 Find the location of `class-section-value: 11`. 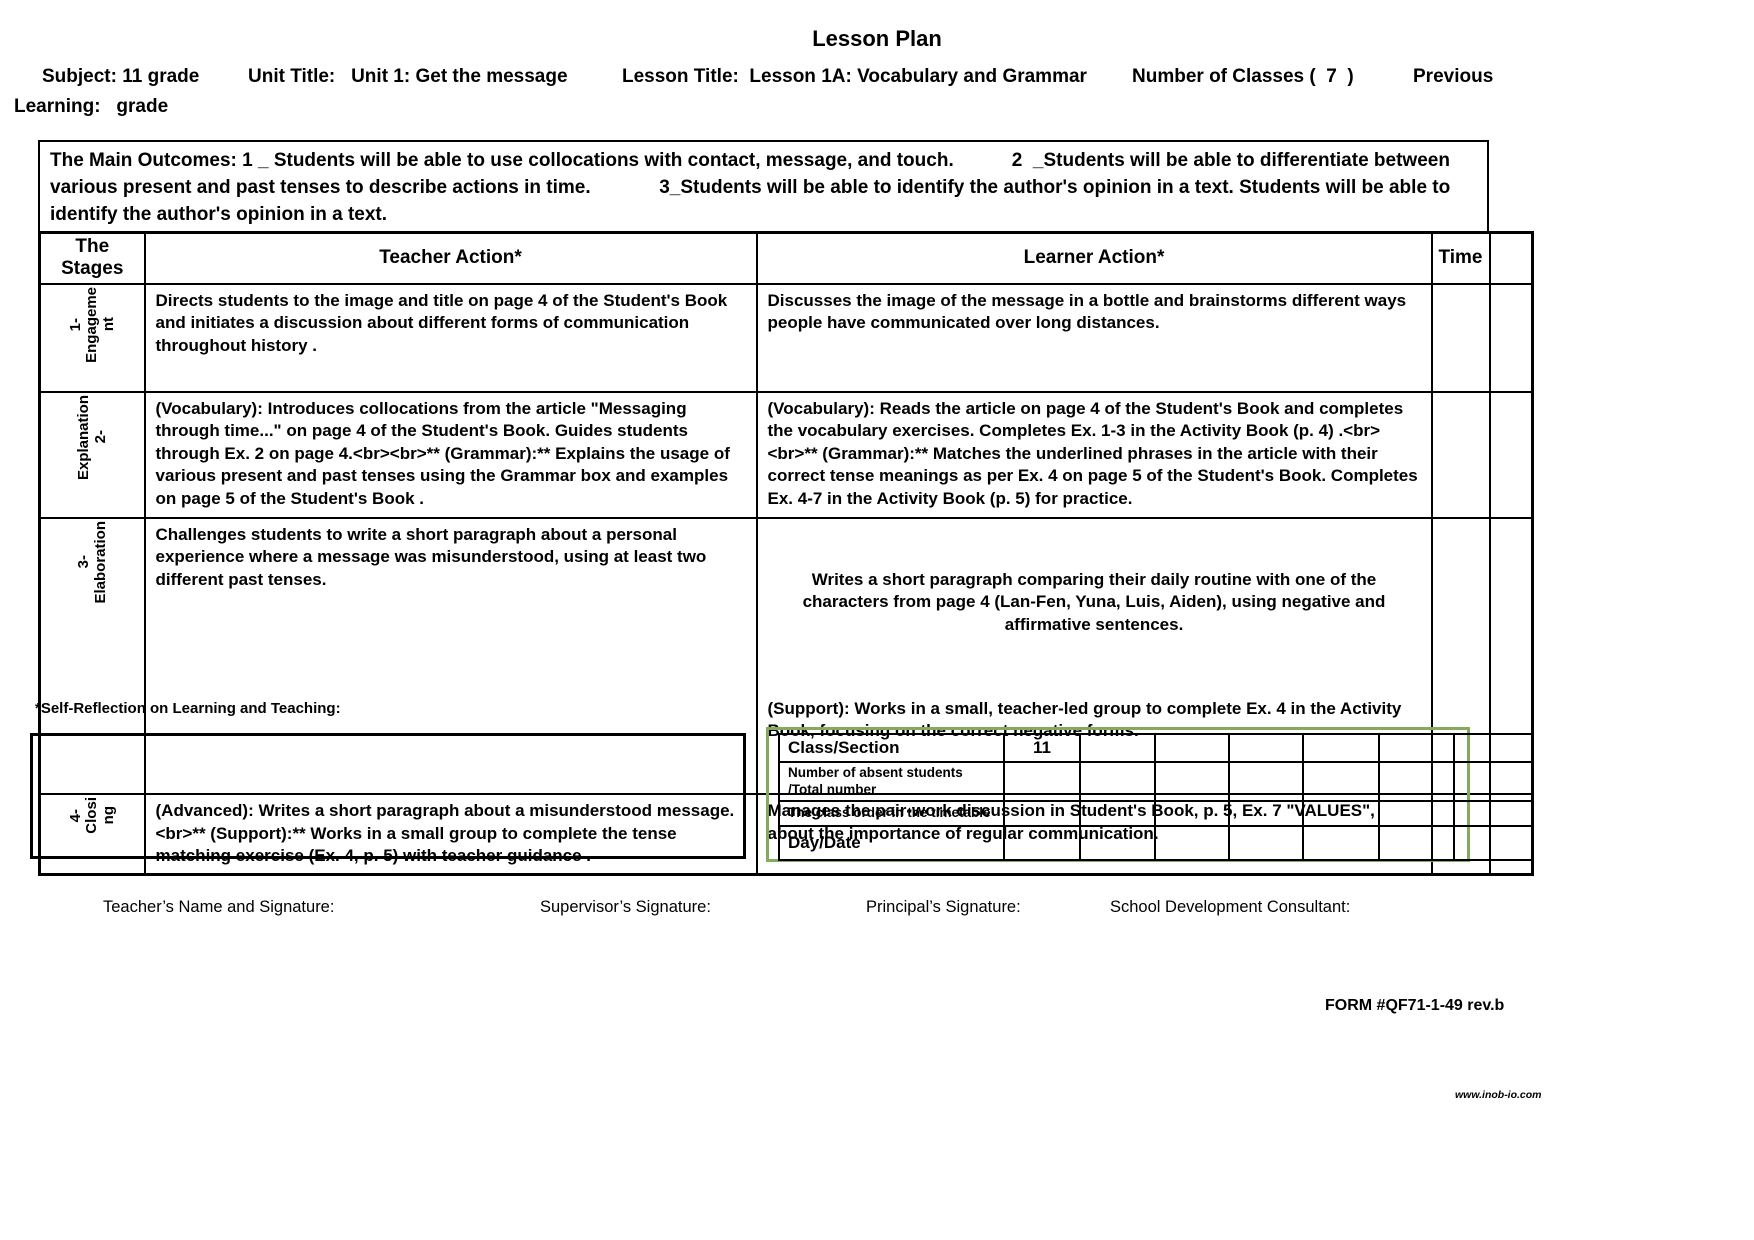

class-section-value: 11 is located at coordinates (1042, 748).